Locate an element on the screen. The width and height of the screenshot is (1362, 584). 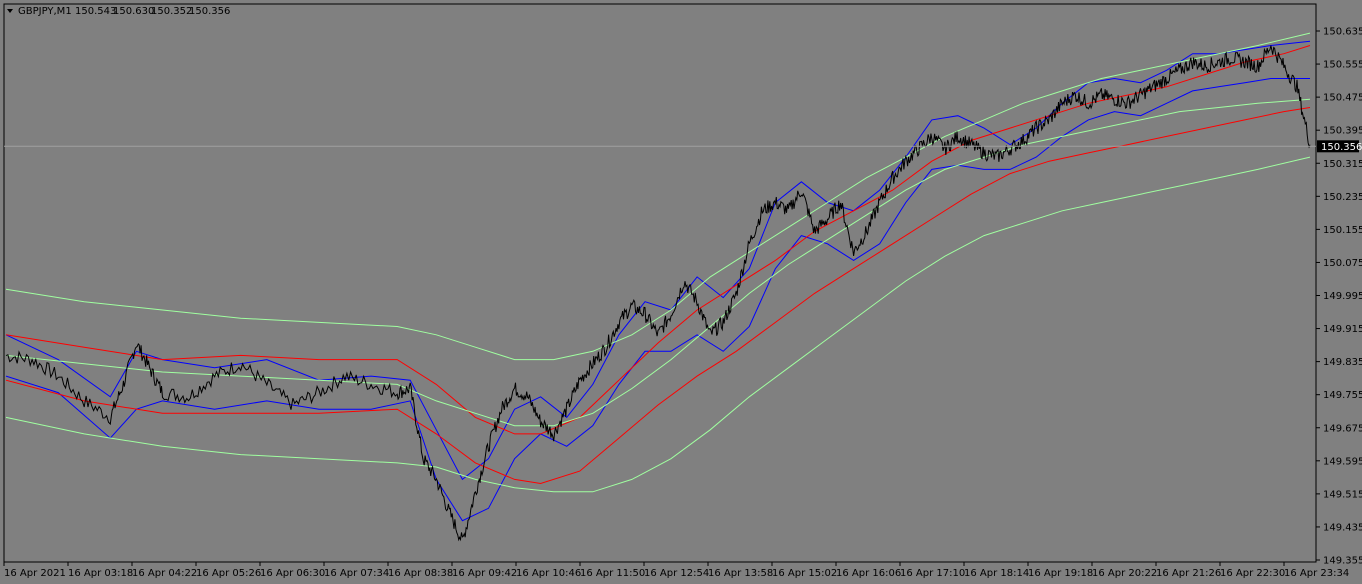
x-tick-label: 16 Apr 17:10 is located at coordinates (932, 573).